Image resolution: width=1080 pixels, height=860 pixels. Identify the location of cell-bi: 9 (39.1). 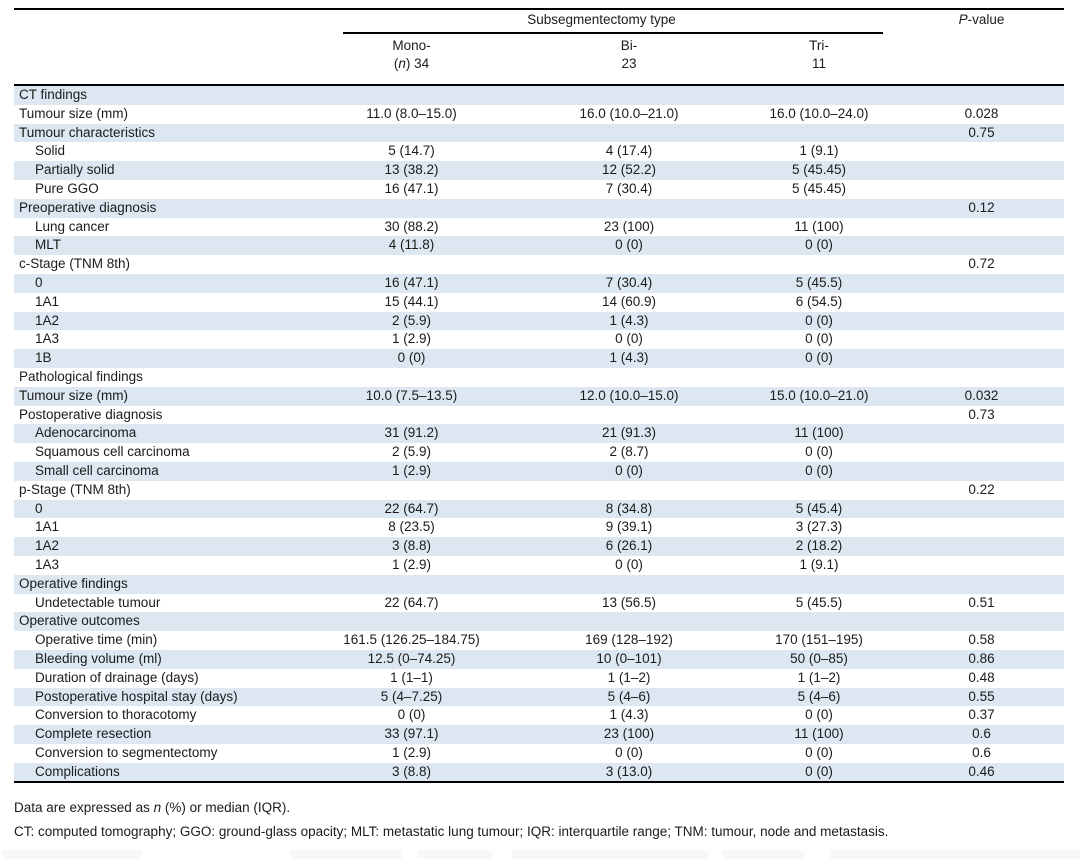
(629, 527).